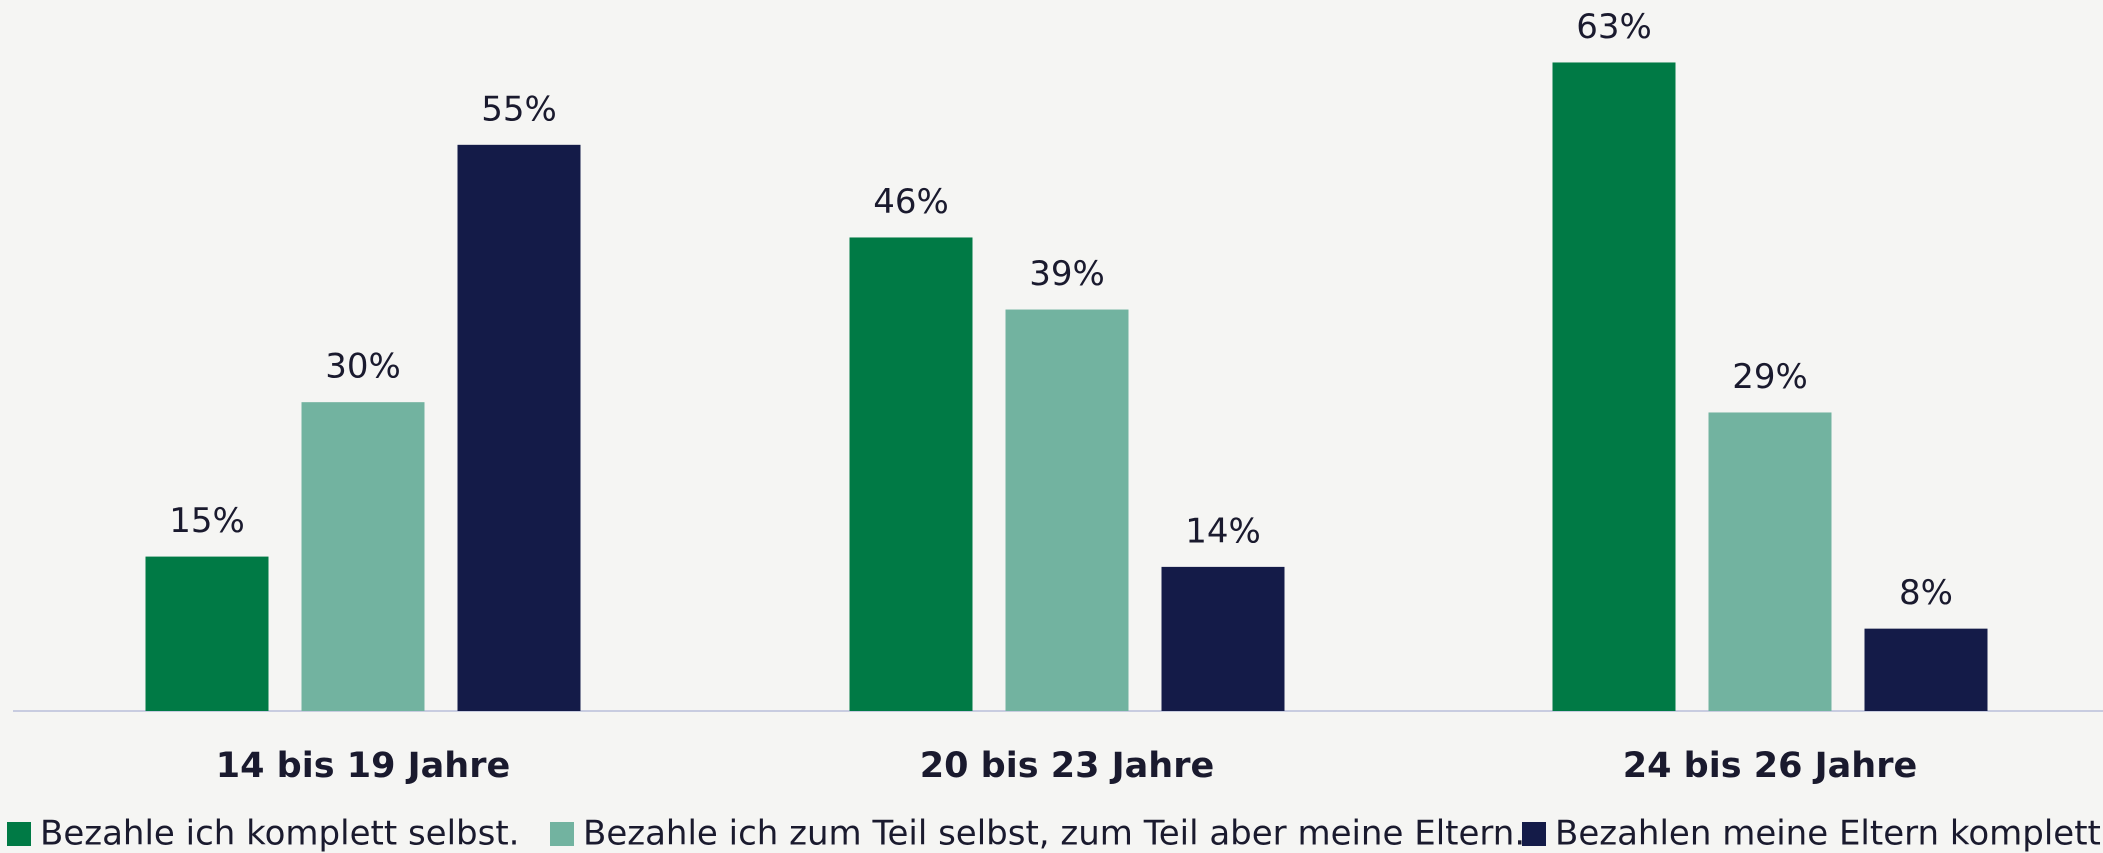  I want to click on x-tick-label: 20 bis 23 Jahre, so click(1067, 766).